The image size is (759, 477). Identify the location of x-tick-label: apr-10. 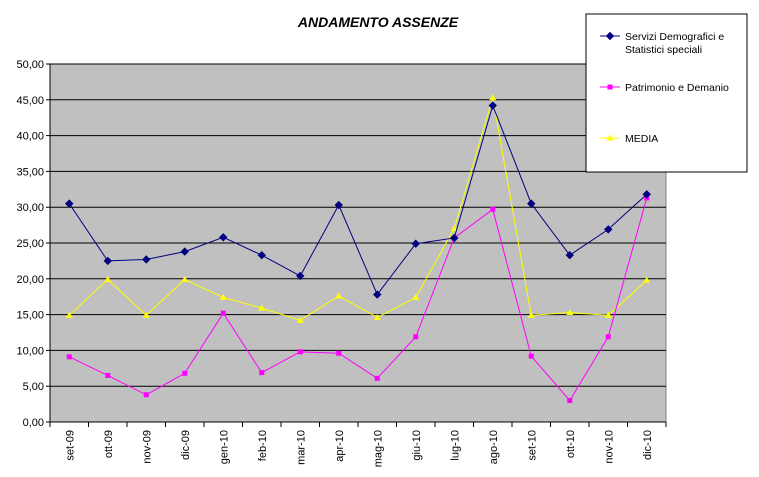
(340, 446).